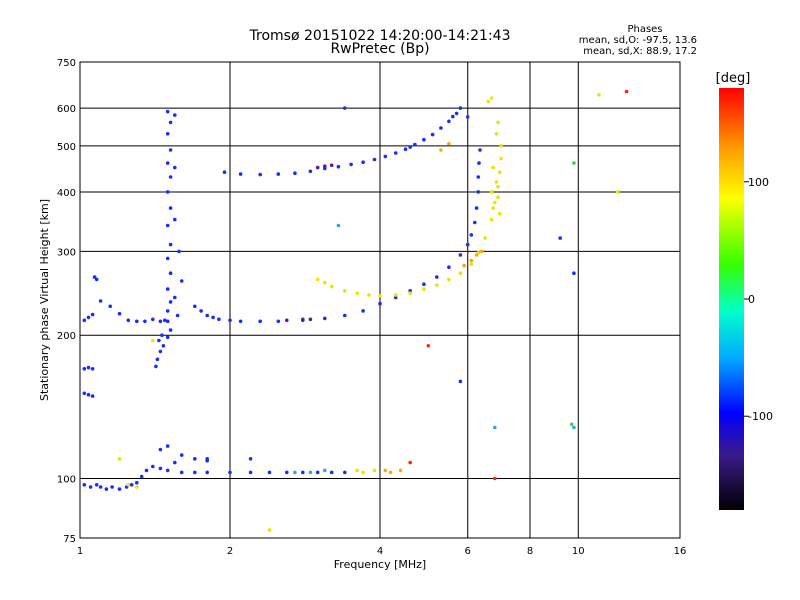  I want to click on y-axis-label: Stationary phase Virtual Height [km], so click(44, 300).